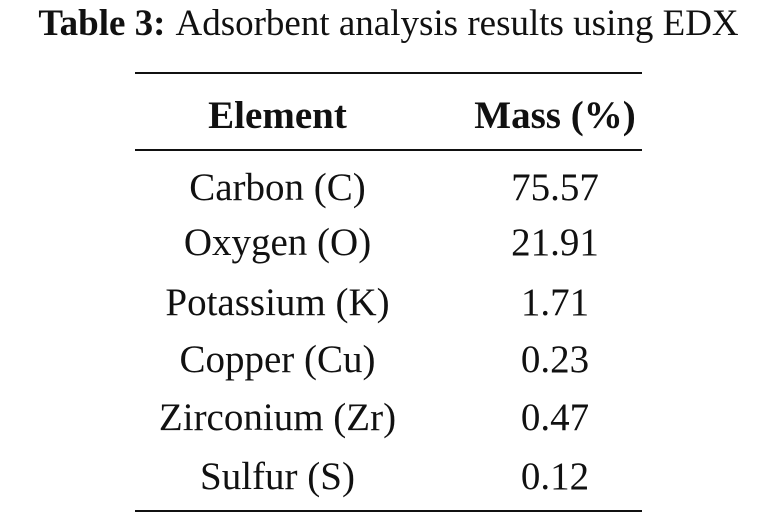 Image resolution: width=777 pixels, height=515 pixels. Describe the element at coordinates (457, 23) in the screenshot. I see `caption-text: Adsorbent analysis results using EDX` at that location.